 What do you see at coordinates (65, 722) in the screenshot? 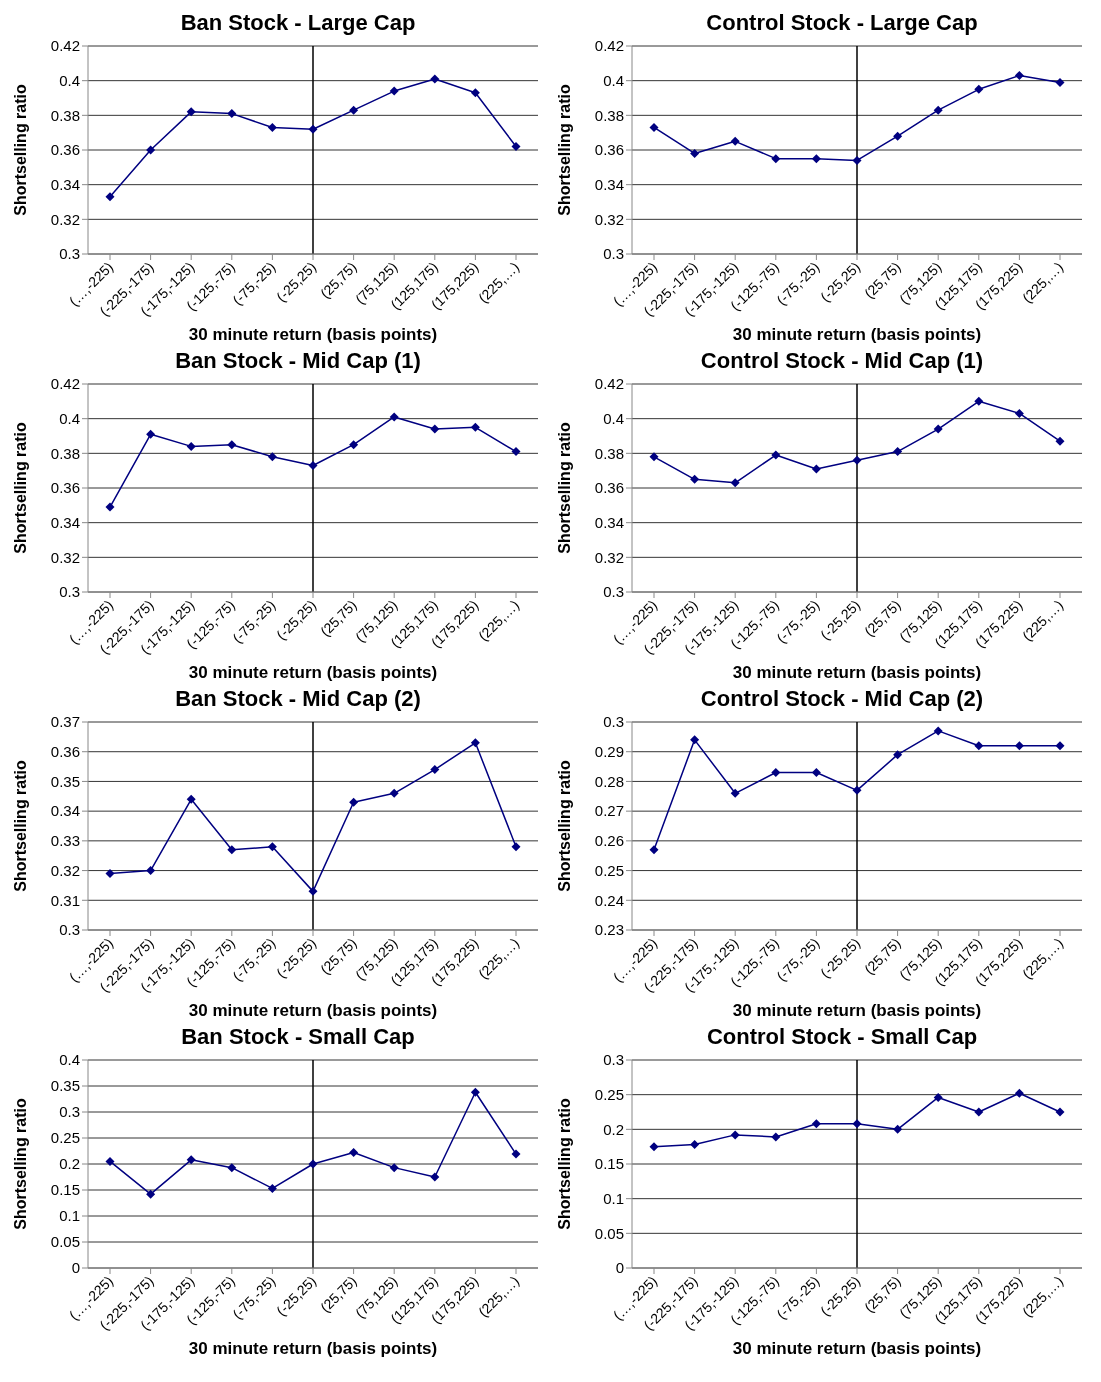
I see `y-tick-label: 0.37` at bounding box center [65, 722].